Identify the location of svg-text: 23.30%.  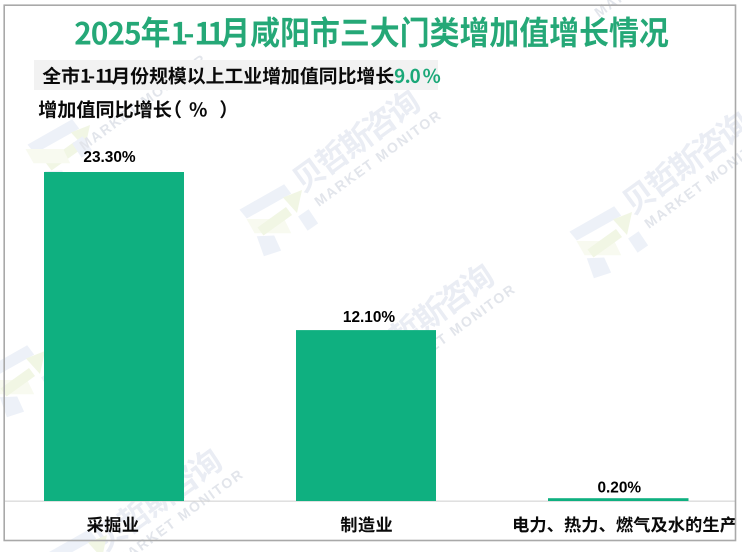
(109, 157).